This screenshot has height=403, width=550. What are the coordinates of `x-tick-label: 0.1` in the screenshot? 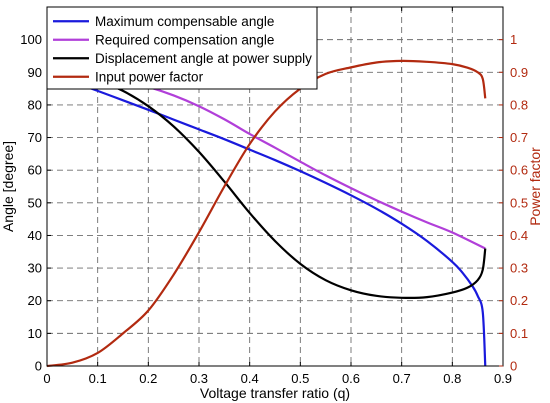 It's located at (98, 378).